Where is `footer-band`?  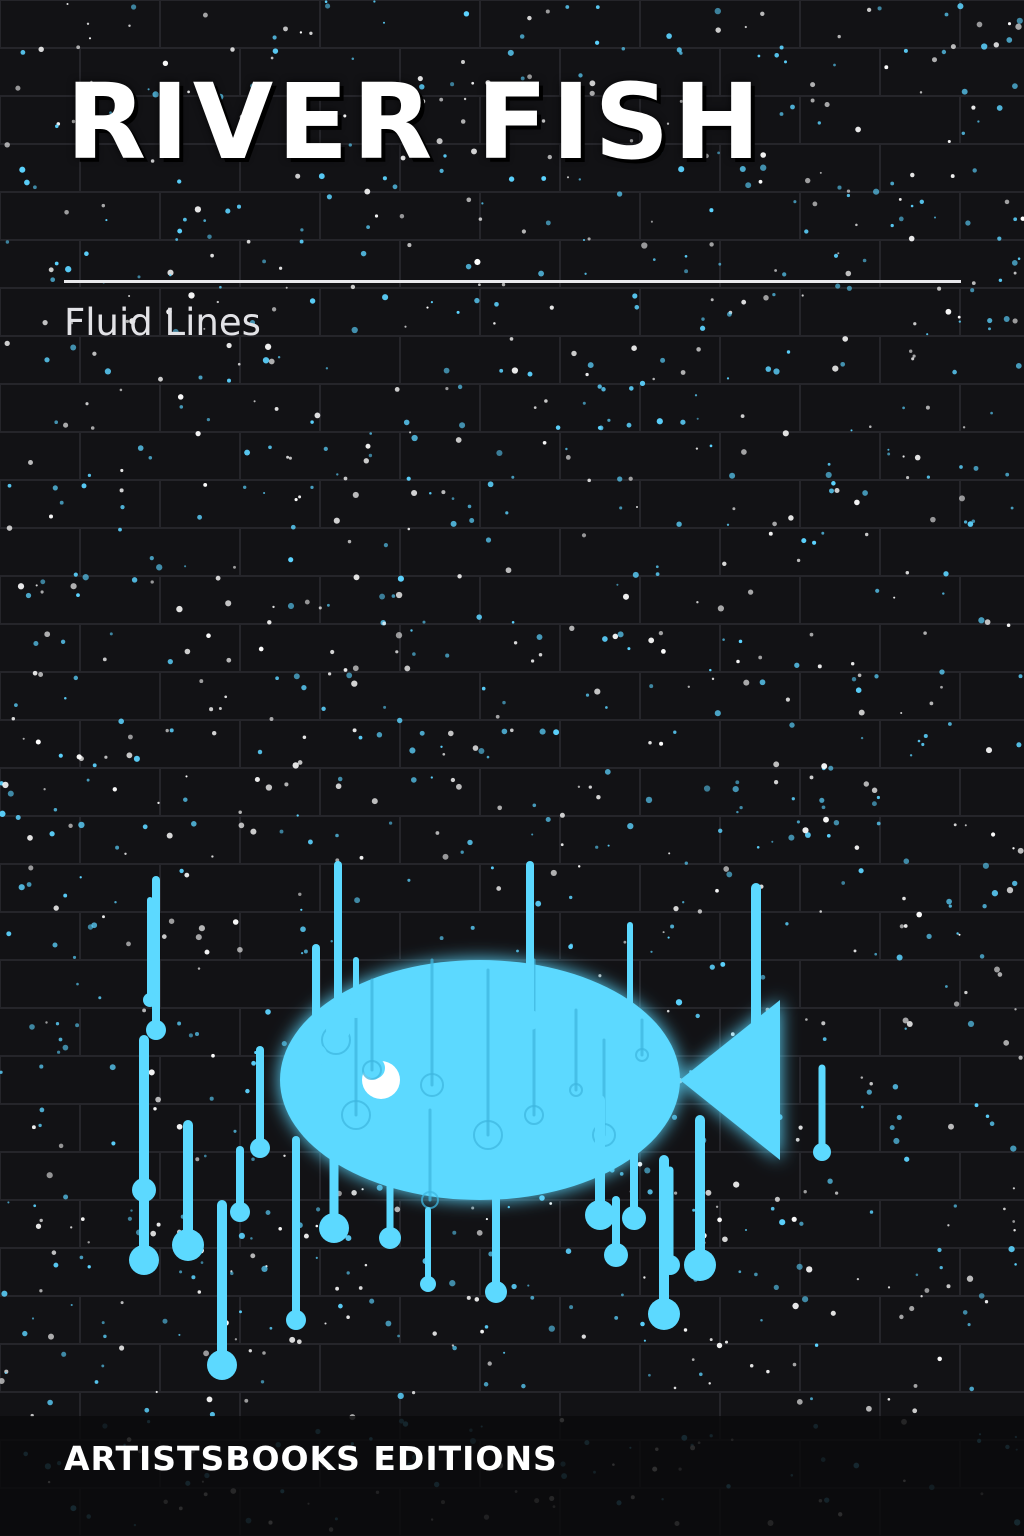 footer-band is located at coordinates (512, 1476).